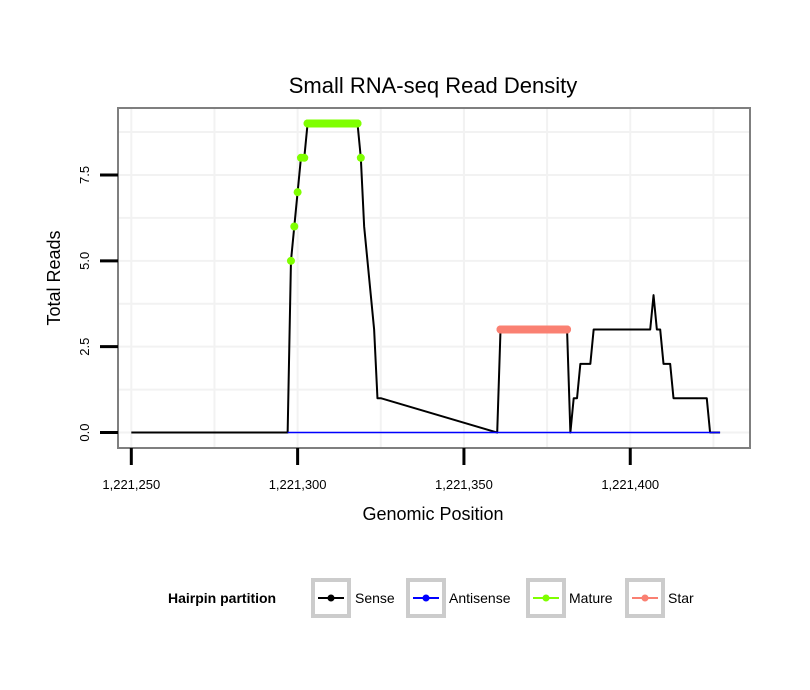  I want to click on y-axis: 0.0 2.5 5.0 7.5, so click(97, 304).